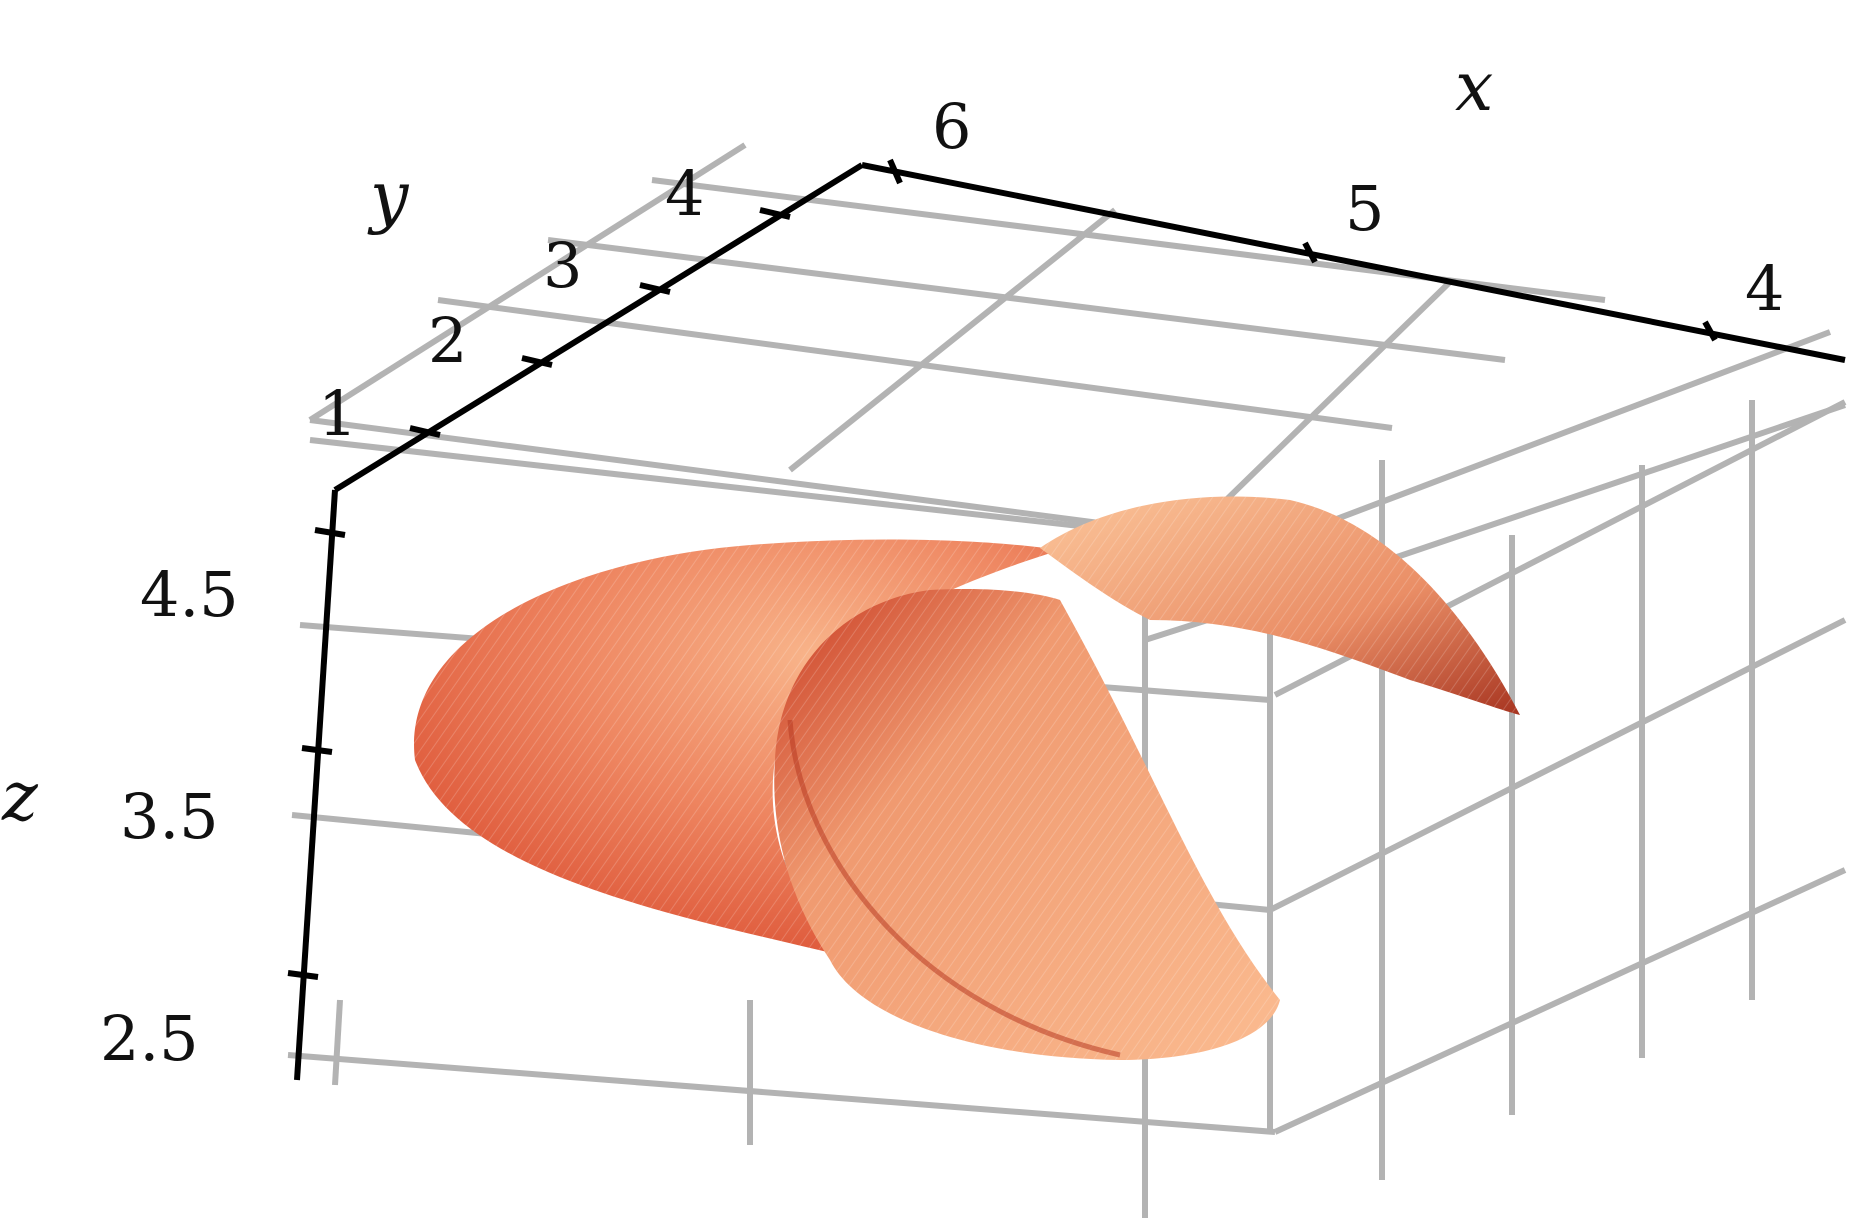 This screenshot has width=1862, height=1218. Describe the element at coordinates (20, 797) in the screenshot. I see `z-axis-label: z` at that location.